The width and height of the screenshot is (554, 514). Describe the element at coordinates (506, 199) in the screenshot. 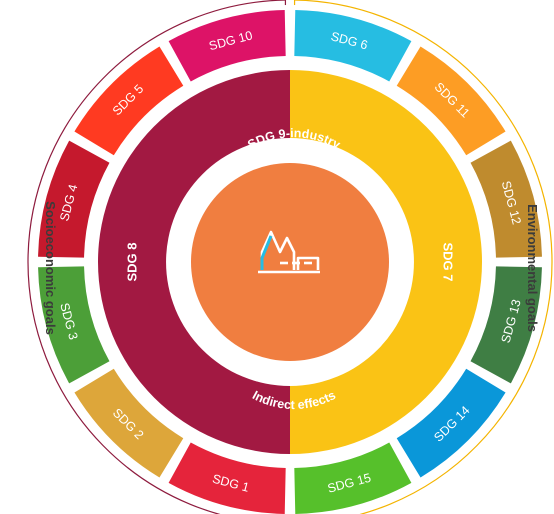

I see `segment-sdg-12: SDG 12` at that location.